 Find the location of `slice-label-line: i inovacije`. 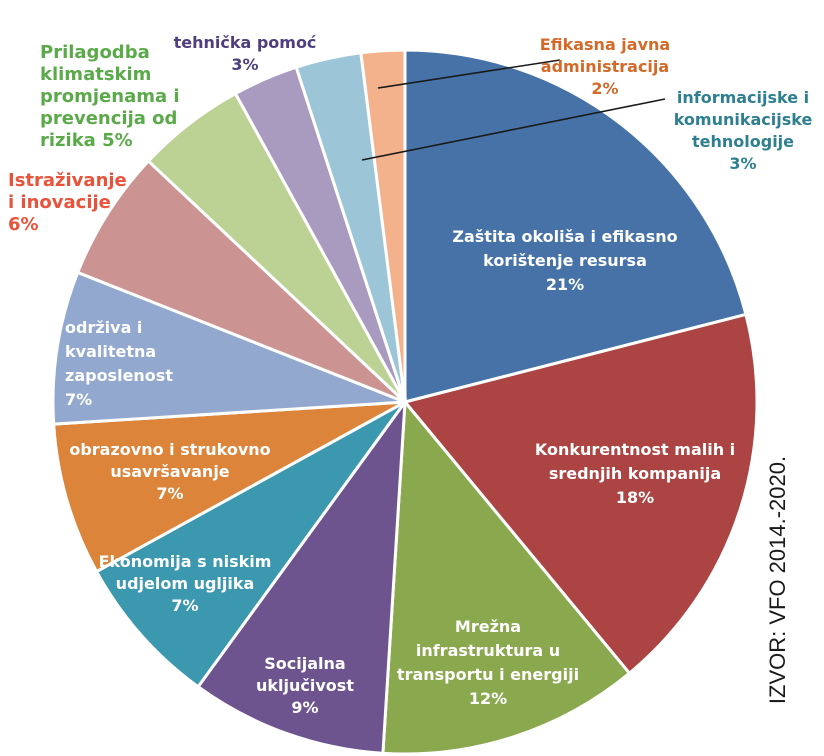

slice-label-line: i inovacije is located at coordinates (59, 202).